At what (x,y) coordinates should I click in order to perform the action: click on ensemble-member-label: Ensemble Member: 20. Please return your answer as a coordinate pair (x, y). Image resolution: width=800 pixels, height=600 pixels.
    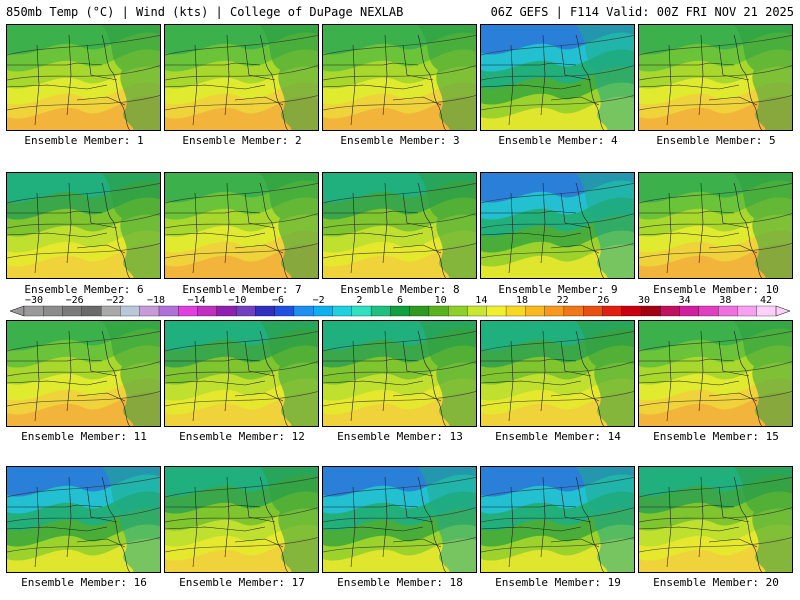
    Looking at the image, I should click on (716, 582).